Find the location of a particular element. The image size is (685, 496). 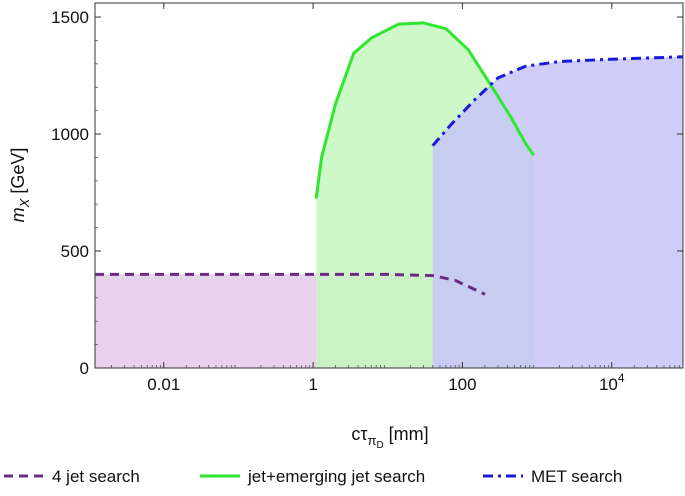

x-axis-label: cτπD [mm] is located at coordinates (389, 437).